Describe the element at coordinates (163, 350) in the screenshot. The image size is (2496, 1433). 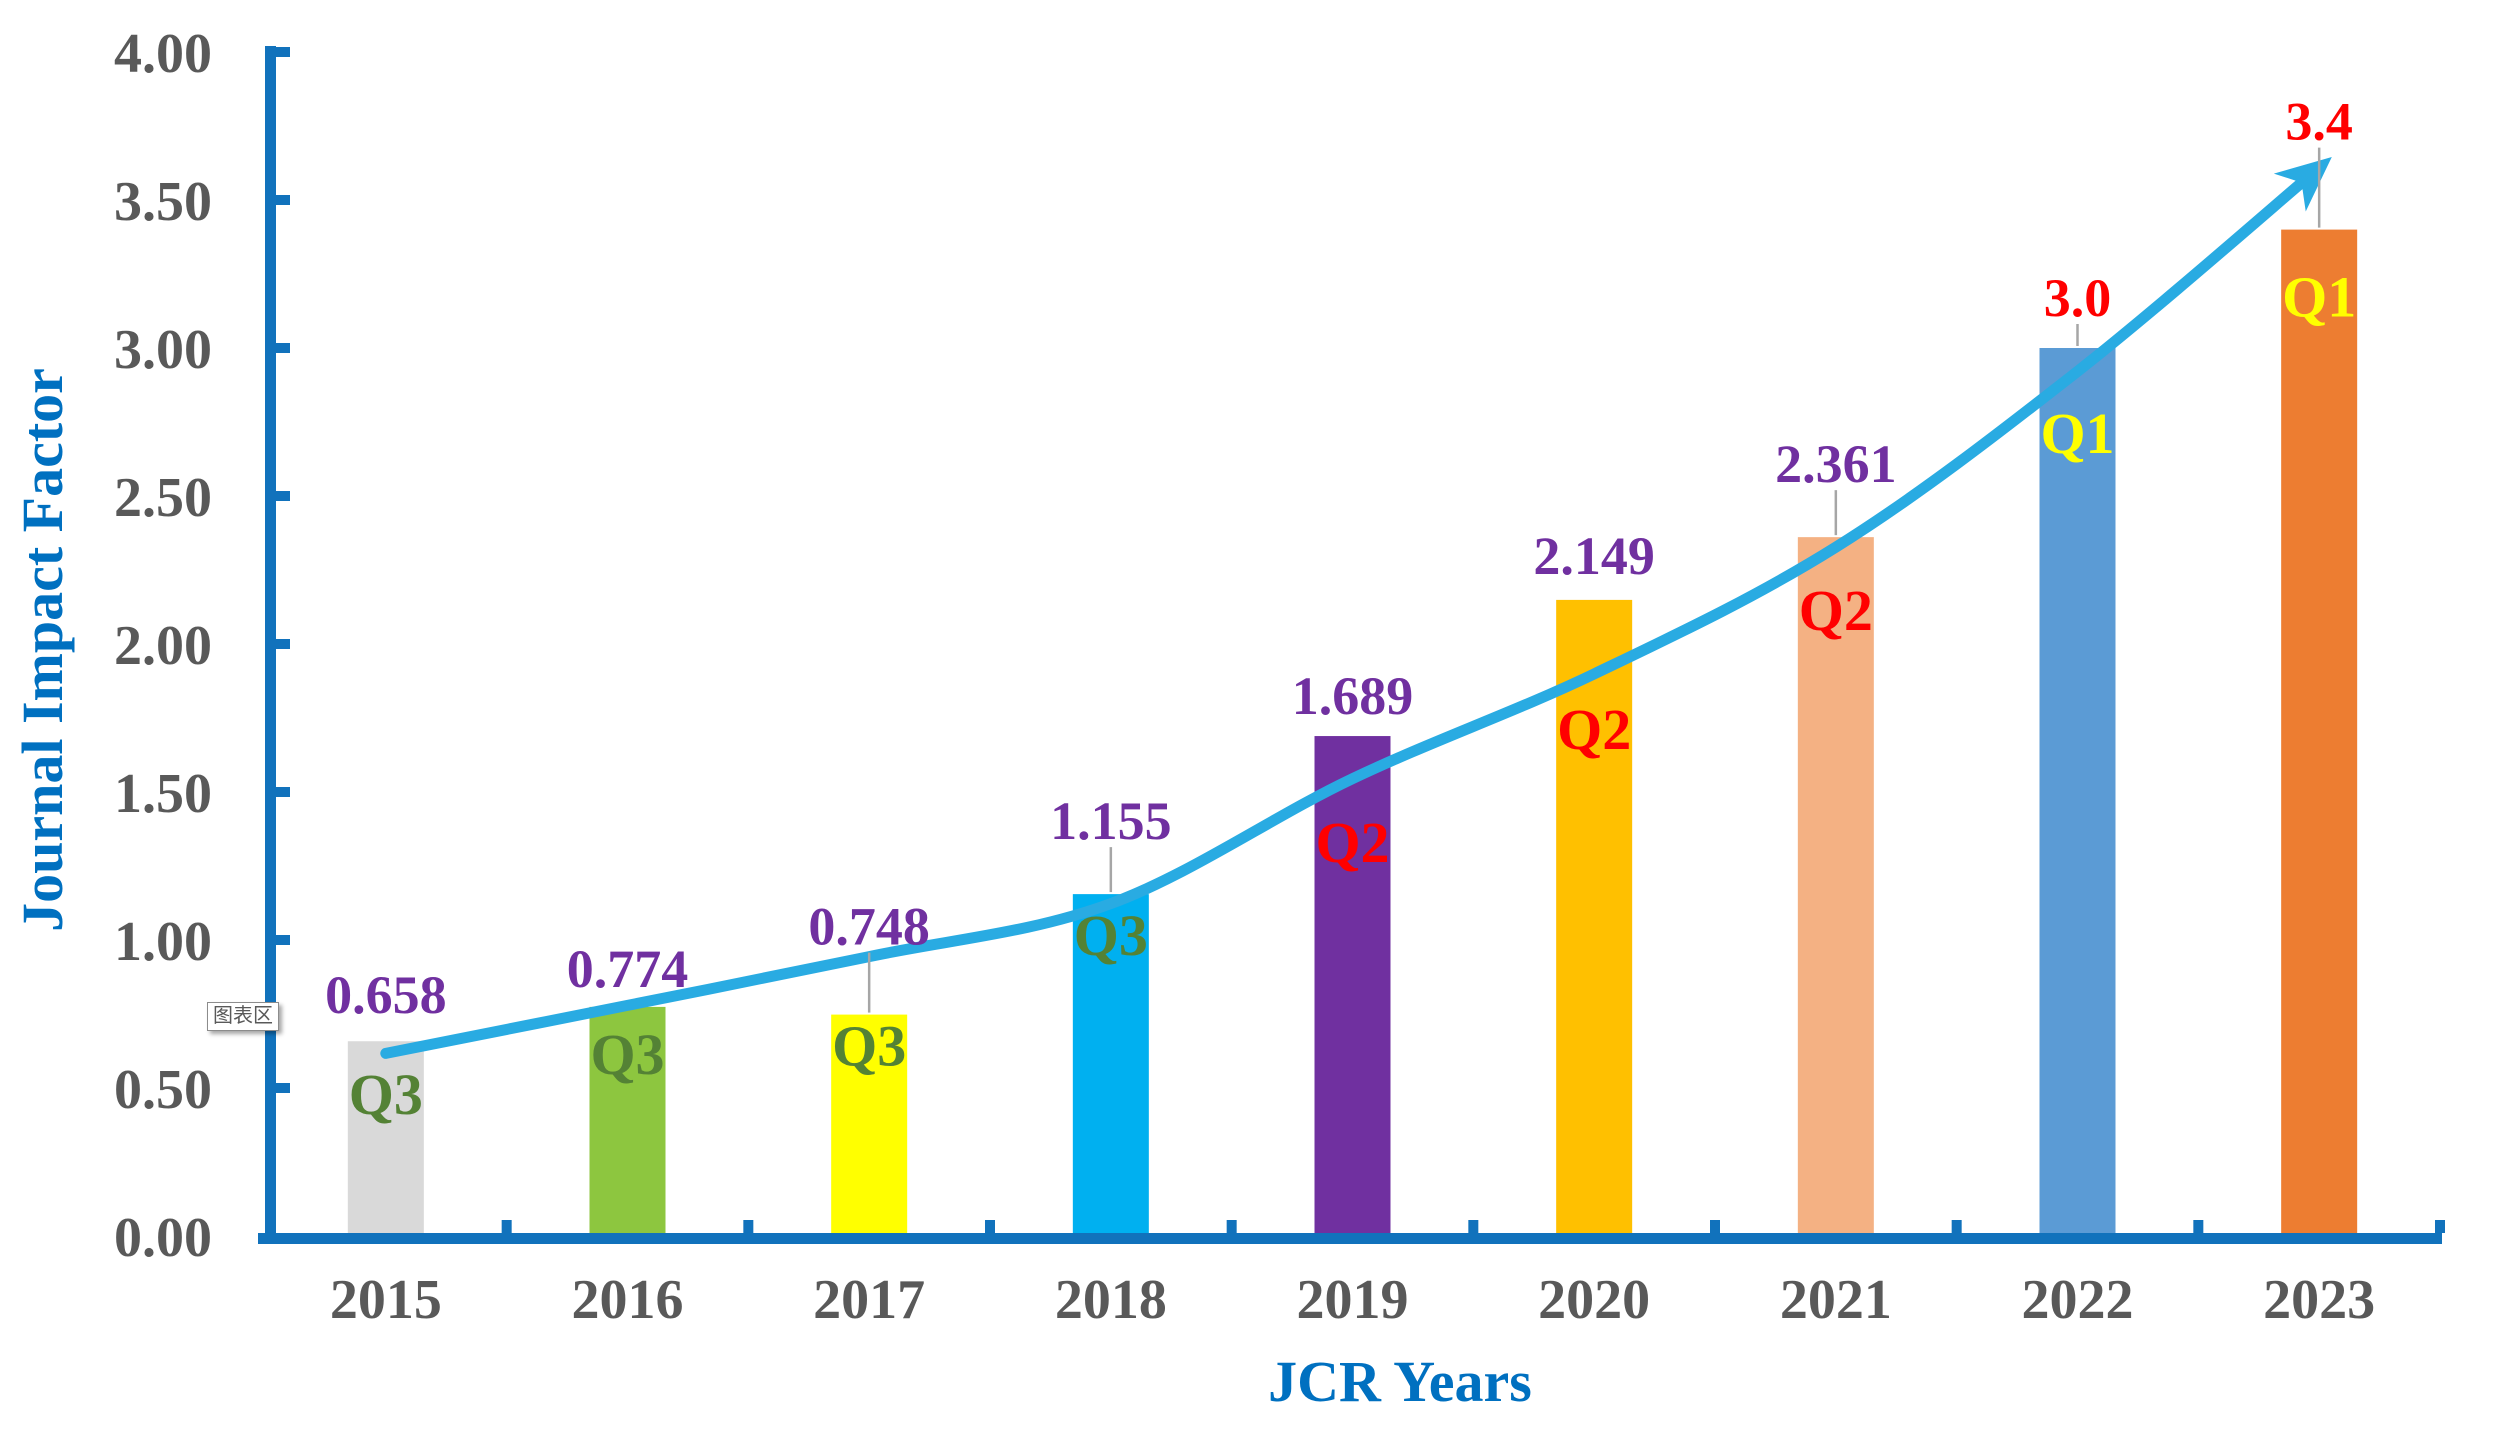
I see `y-tick-label-3.00: 3.00` at that location.